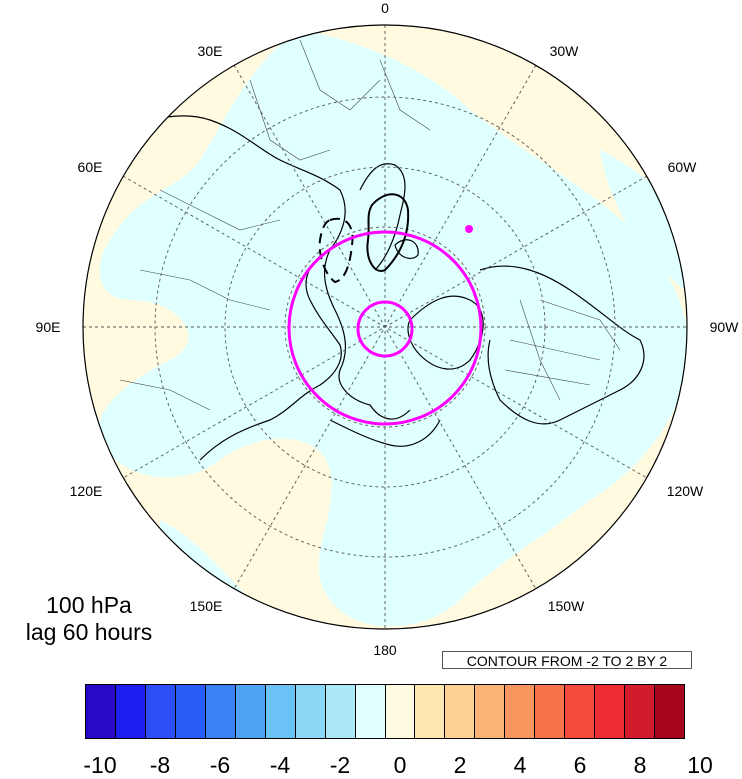 Image resolution: width=742 pixels, height=779 pixels. I want to click on colorbar-label: -8, so click(160, 765).